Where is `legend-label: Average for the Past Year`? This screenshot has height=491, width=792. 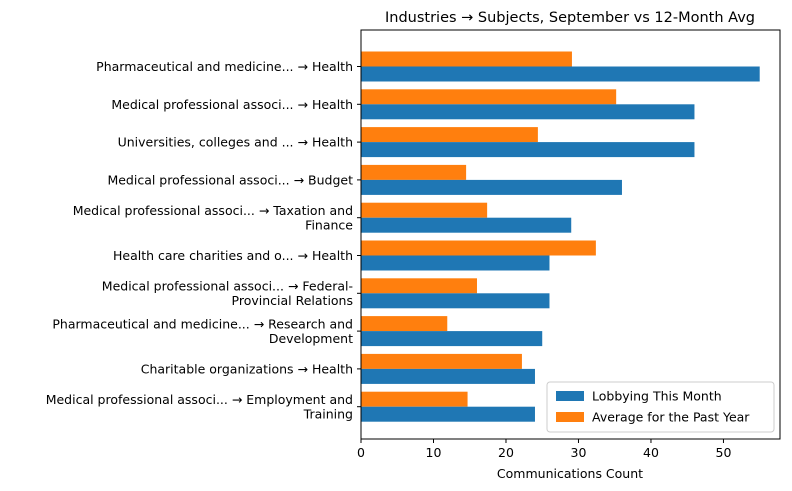 legend-label: Average for the Past Year is located at coordinates (671, 417).